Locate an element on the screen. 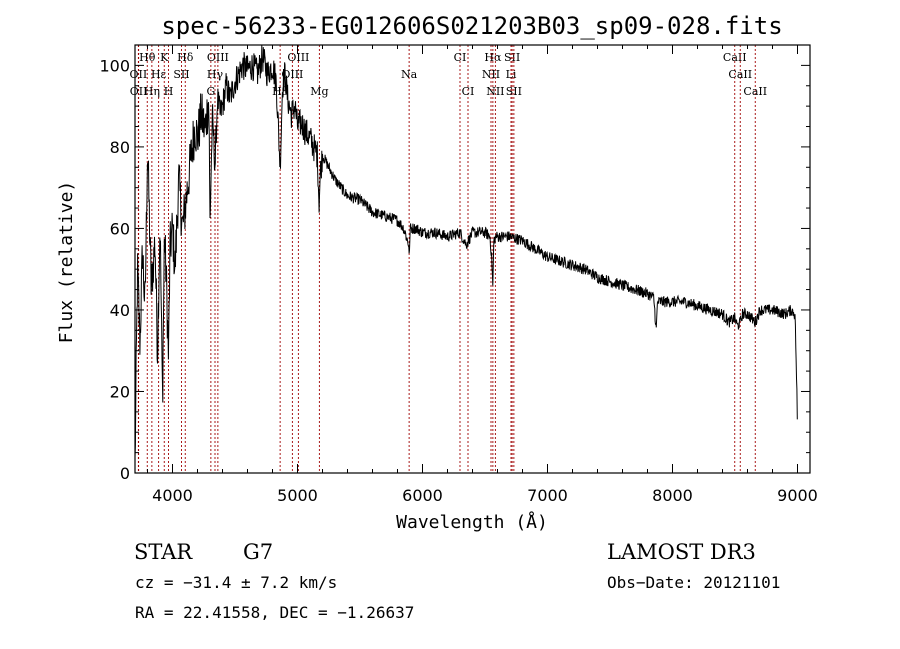 Image resolution: width=900 pixels, height=649 pixels. spectral-line-label: Na is located at coordinates (409, 74).